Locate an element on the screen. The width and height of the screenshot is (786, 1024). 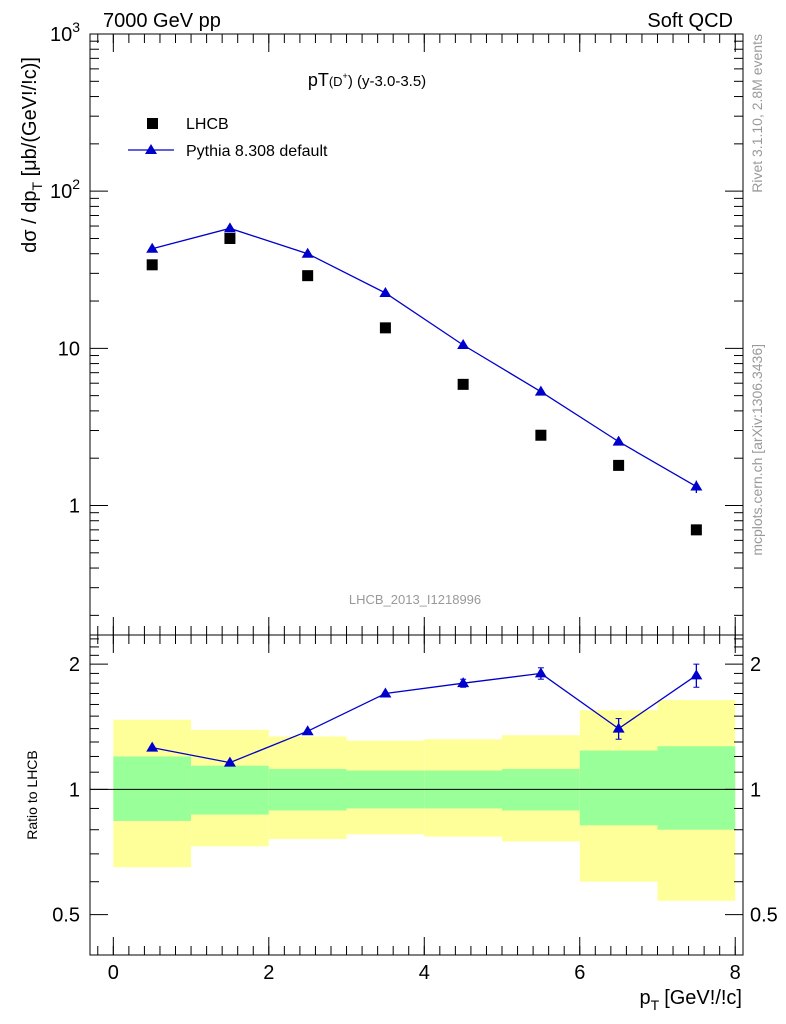
legend-pythia-label: Pythia 8.308 default is located at coordinates (257, 151).